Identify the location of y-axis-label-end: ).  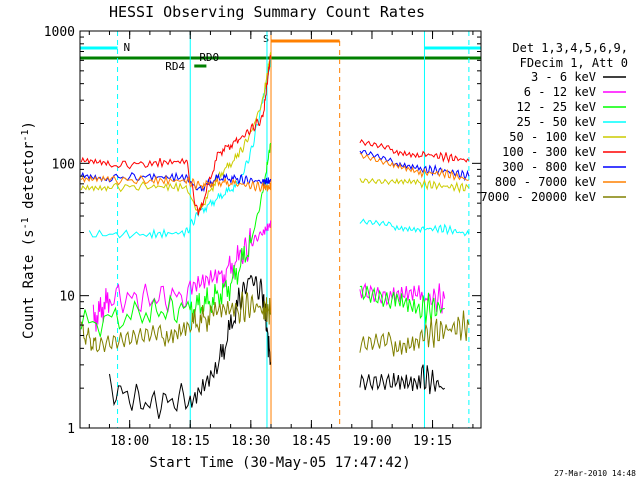
(29, 125).